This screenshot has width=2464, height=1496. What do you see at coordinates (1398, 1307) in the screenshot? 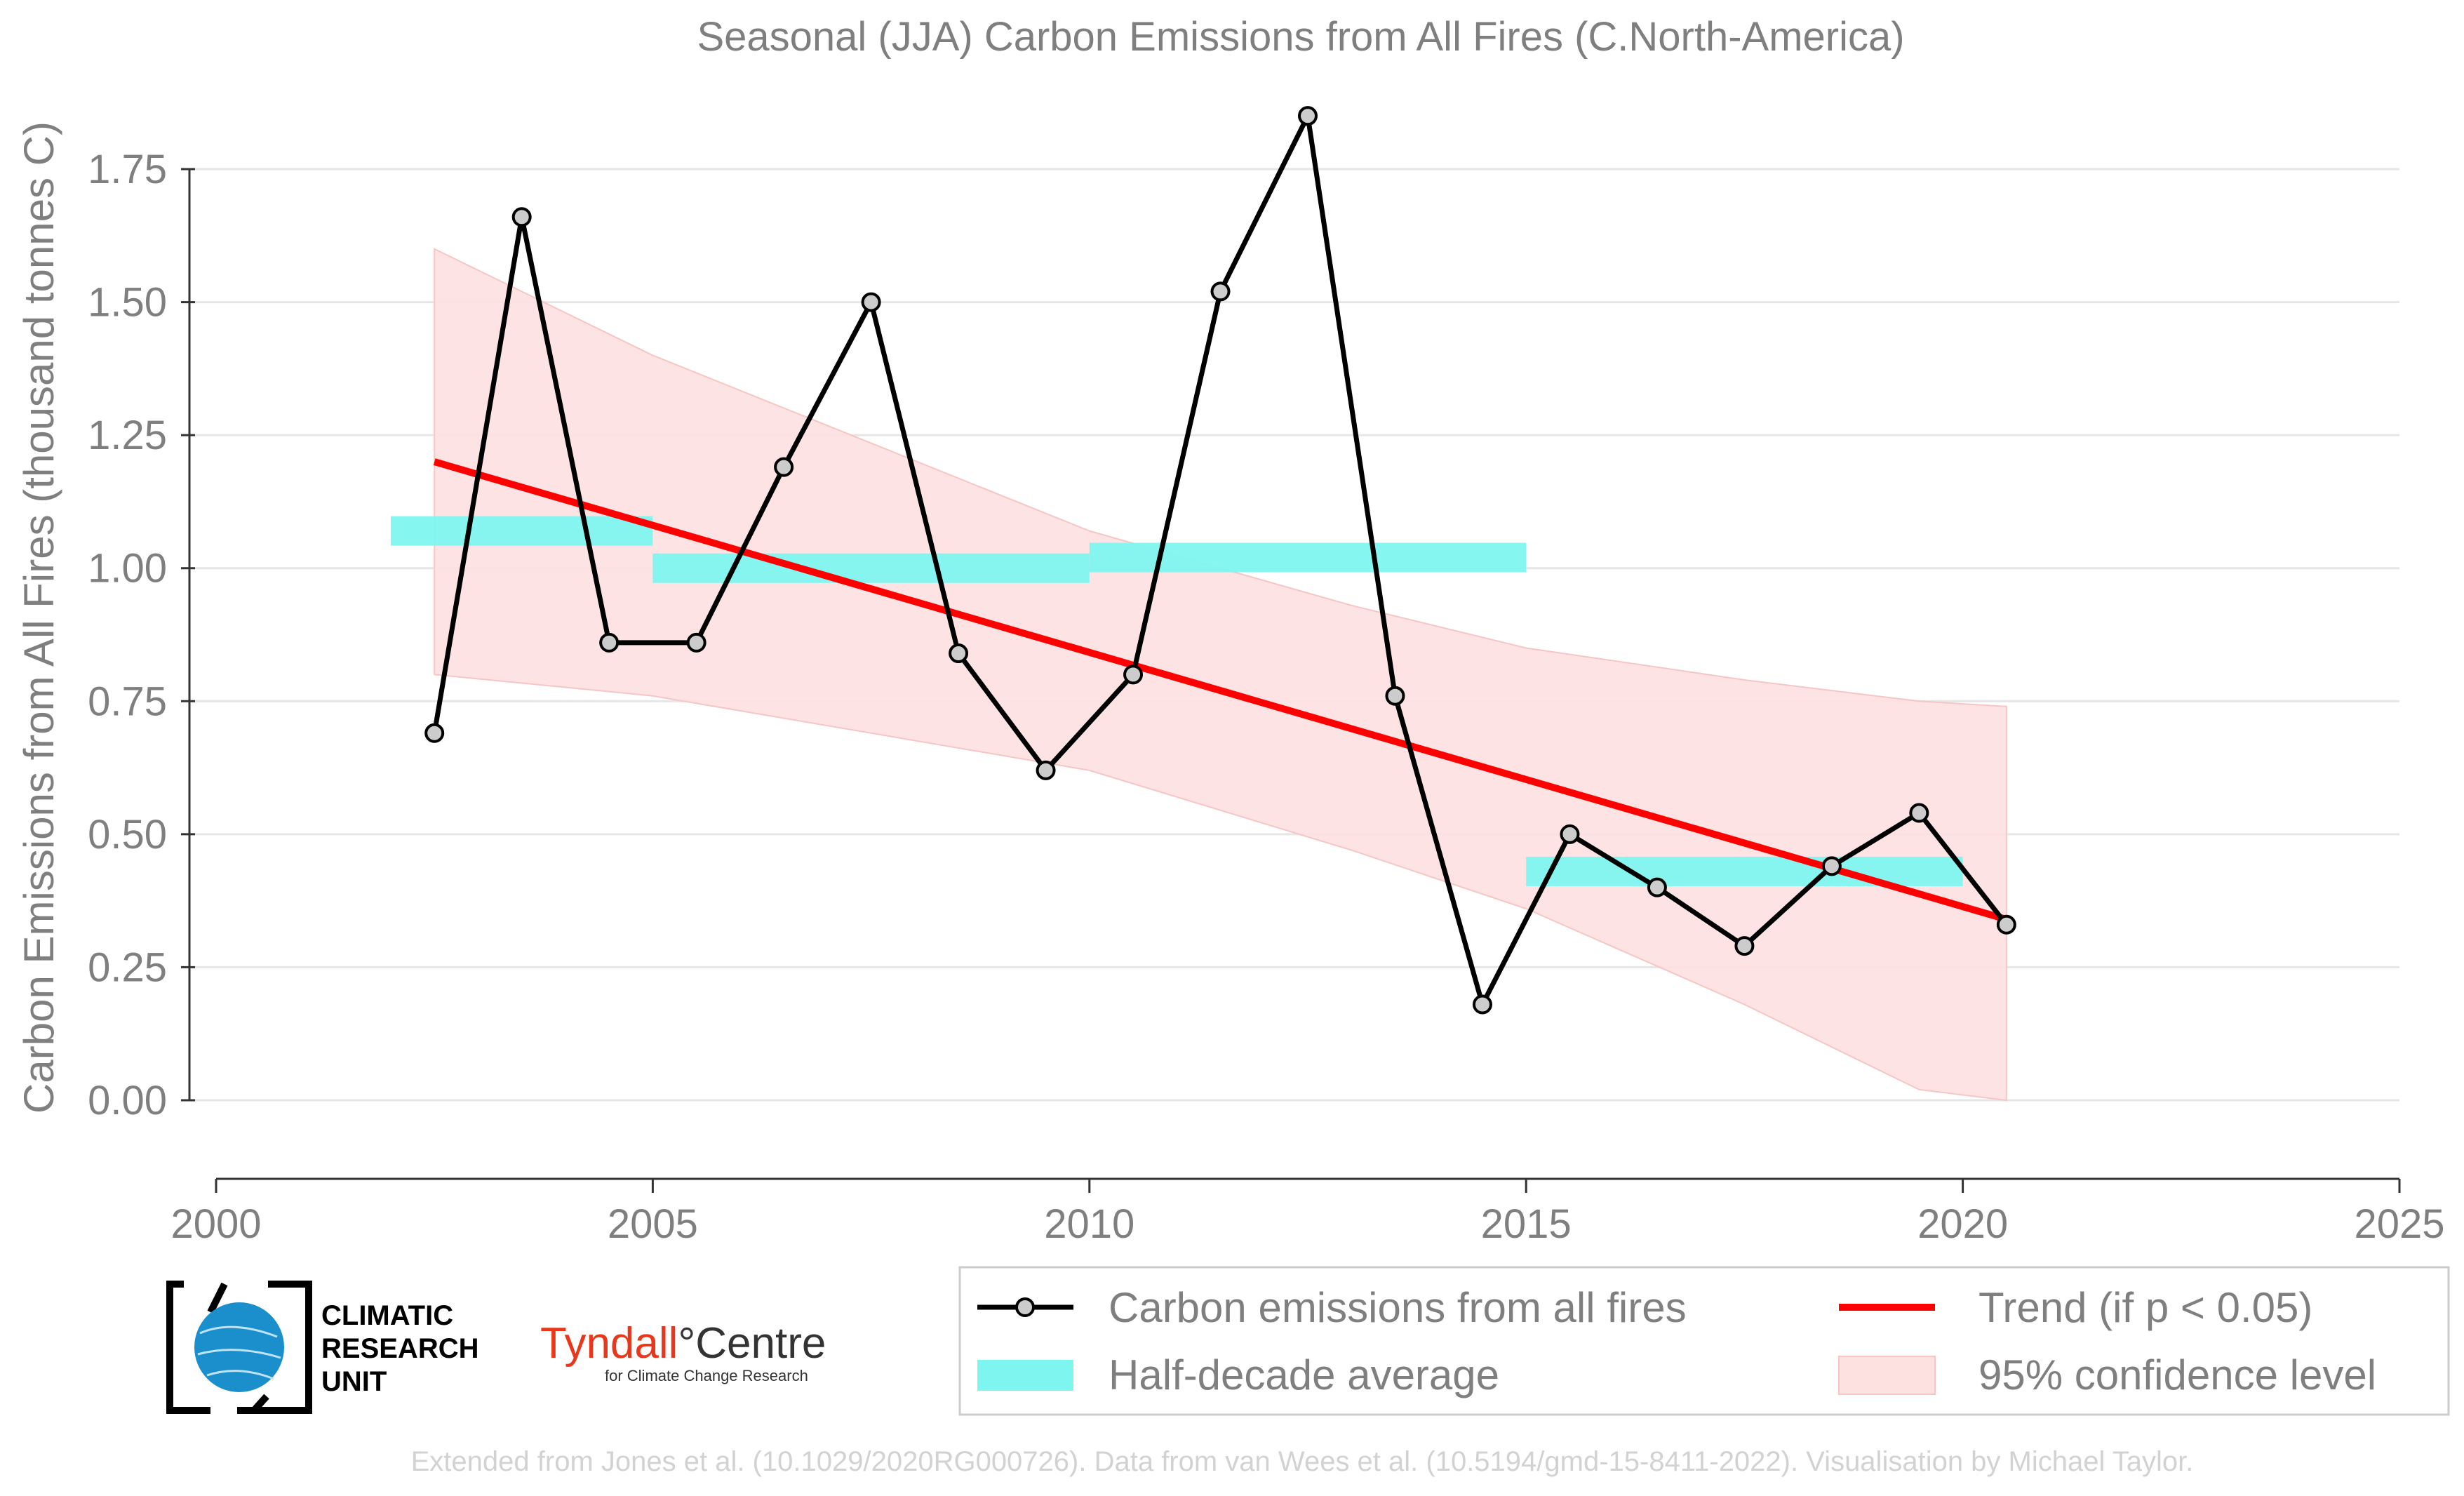
I see `legend-label-emissions: Carbon emissions from all fires` at bounding box center [1398, 1307].